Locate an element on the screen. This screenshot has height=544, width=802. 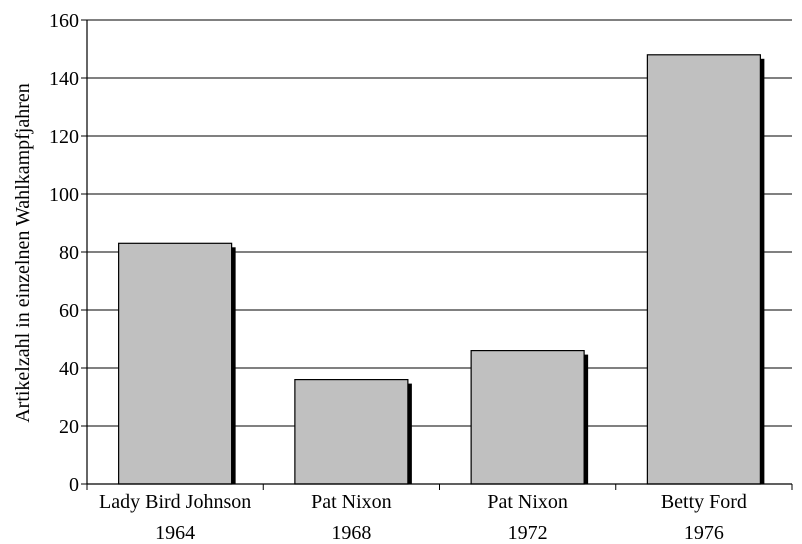
y-tick-label: 20 is located at coordinates (69, 427).